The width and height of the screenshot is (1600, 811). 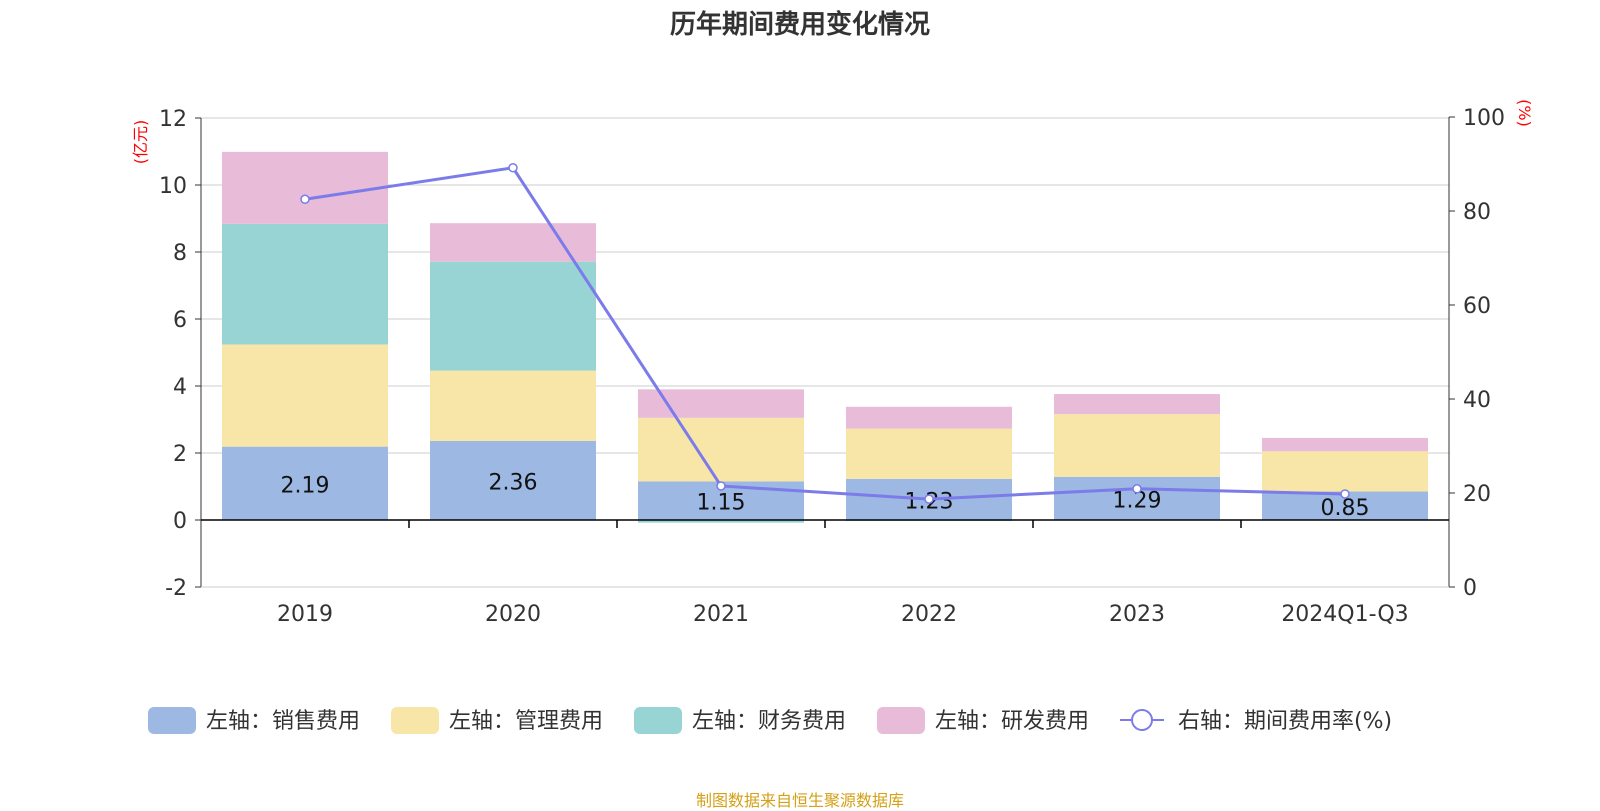 I want to click on right-axis-tick-label: 60, so click(x=1477, y=306).